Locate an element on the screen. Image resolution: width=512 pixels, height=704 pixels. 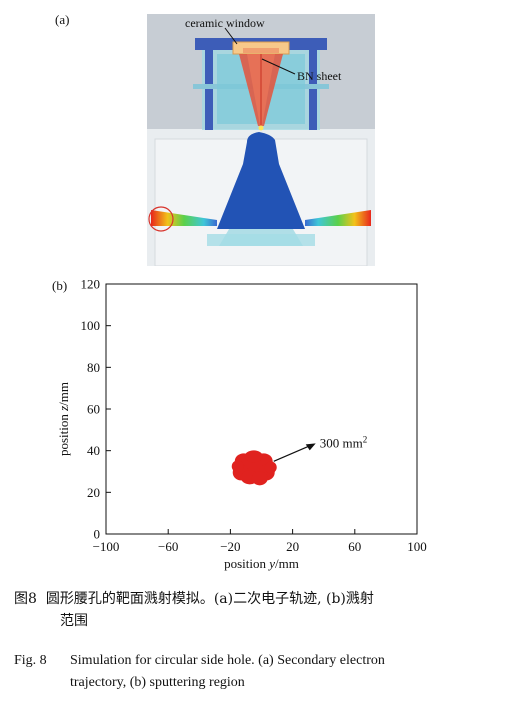
y-tick-label: 20 is located at coordinates (93, 492).